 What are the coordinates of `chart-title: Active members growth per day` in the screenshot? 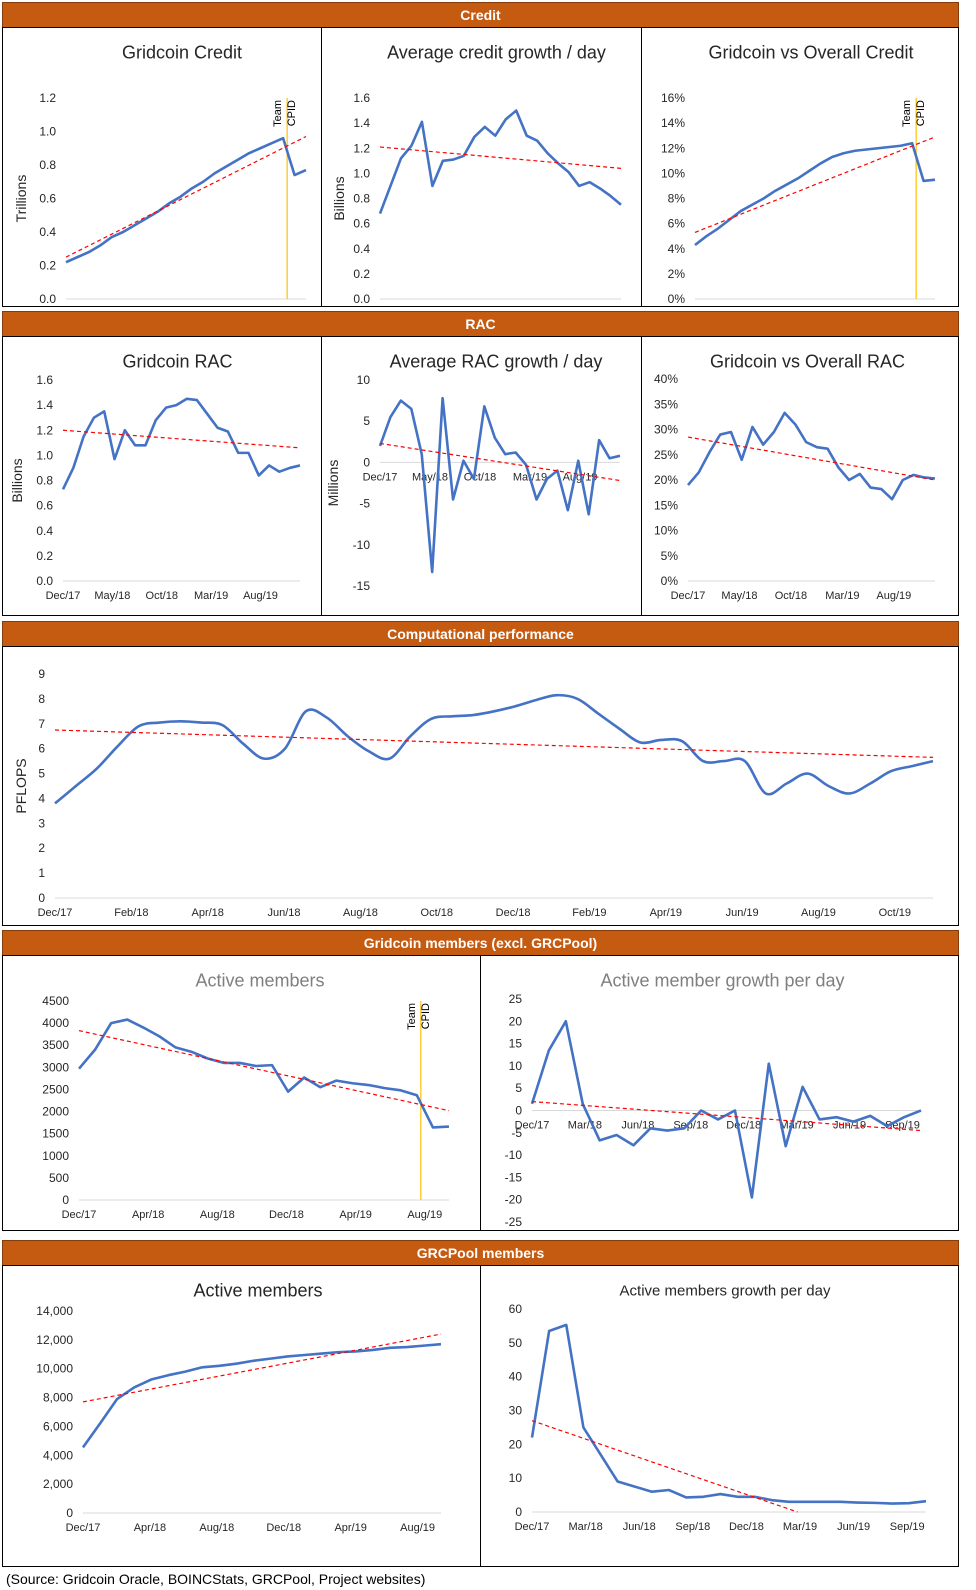 It's located at (725, 1290).